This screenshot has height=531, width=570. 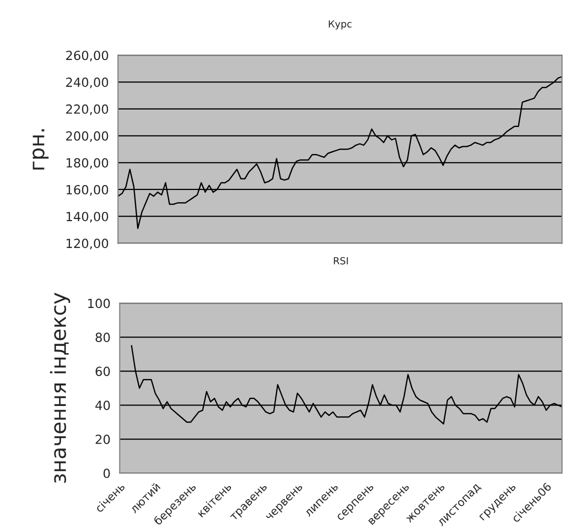 I want to click on chart-title: Курс, so click(x=340, y=25).